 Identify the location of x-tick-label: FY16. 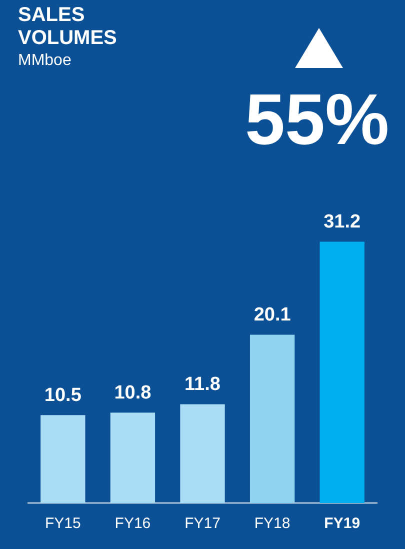
(132, 523).